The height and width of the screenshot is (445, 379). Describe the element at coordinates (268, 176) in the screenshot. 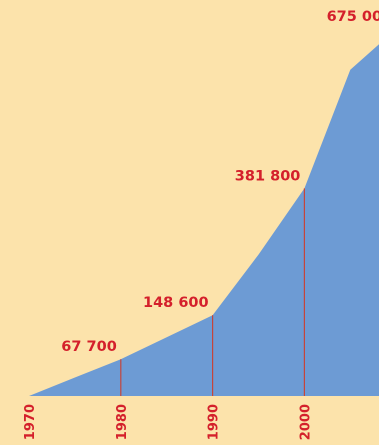

I see `data-label-2000: 381 800` at that location.